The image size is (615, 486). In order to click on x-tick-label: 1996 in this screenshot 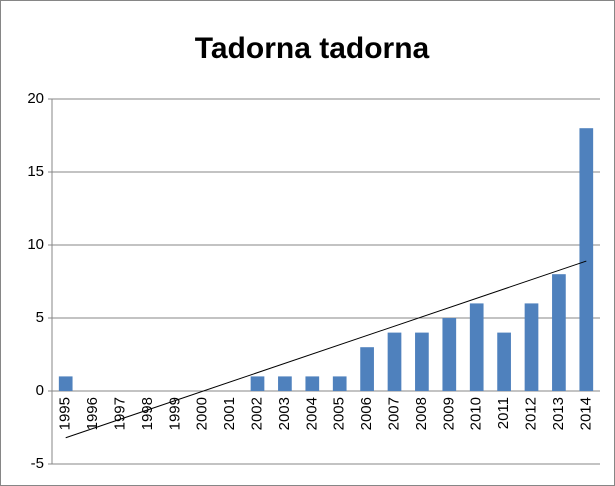, I will do `click(92, 413)`.